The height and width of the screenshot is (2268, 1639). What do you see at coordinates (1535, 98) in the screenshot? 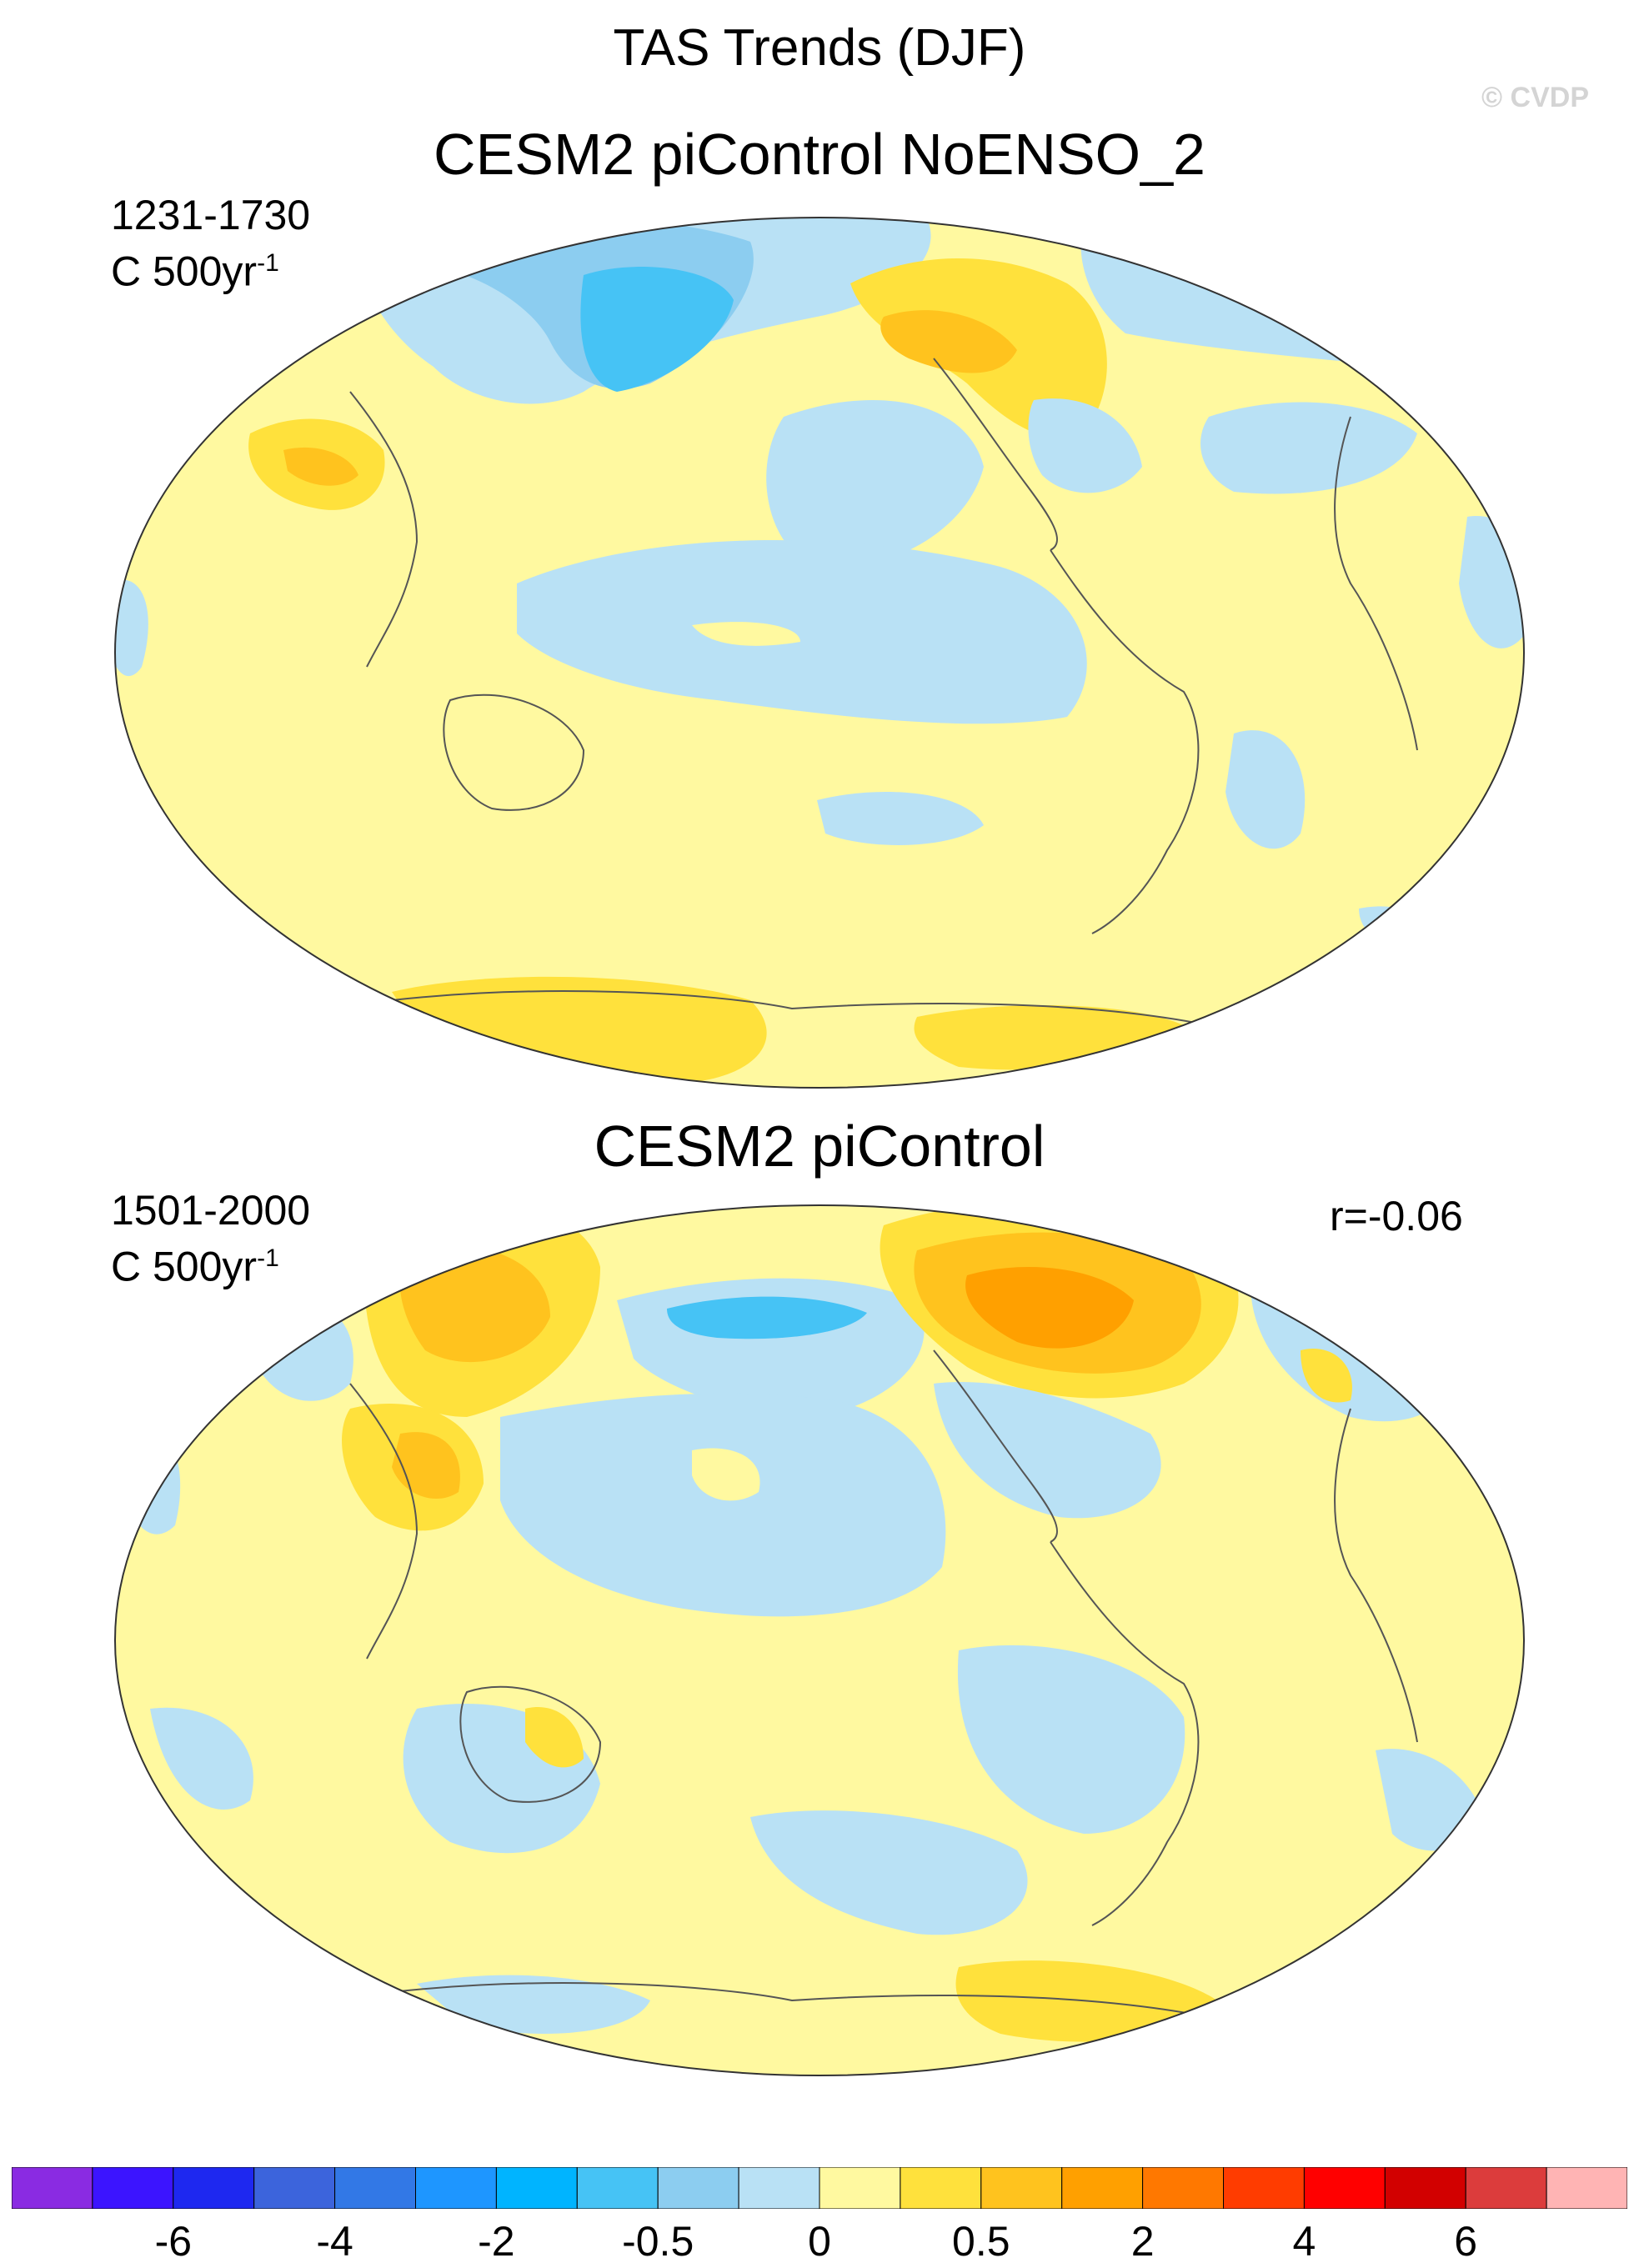
I see `watermark: © CVDP` at bounding box center [1535, 98].